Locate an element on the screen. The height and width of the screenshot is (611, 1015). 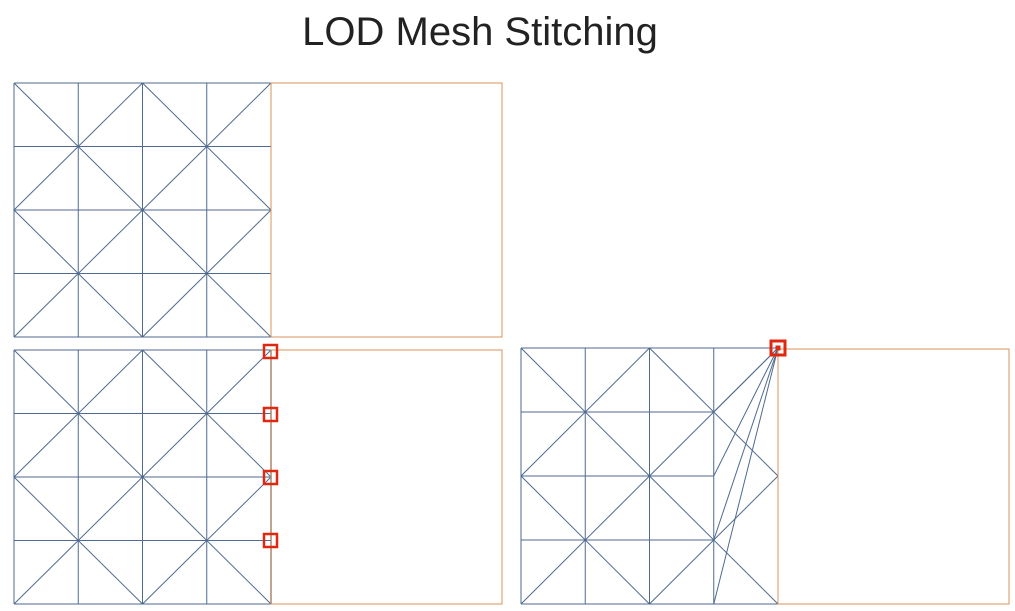
corner-vertex-marker is located at coordinates (778, 348).